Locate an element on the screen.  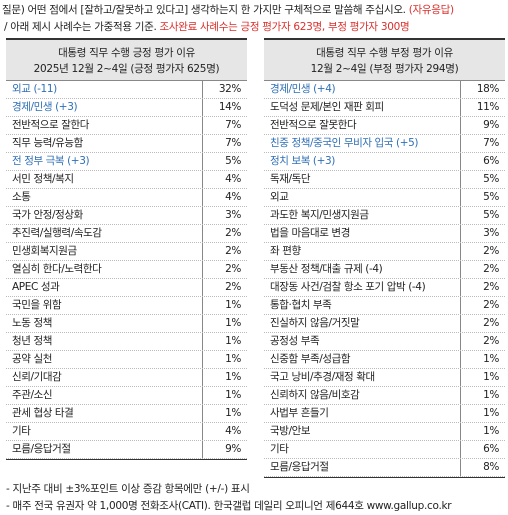
row-label: 법을 마음대로 변경 is located at coordinates (310, 233).